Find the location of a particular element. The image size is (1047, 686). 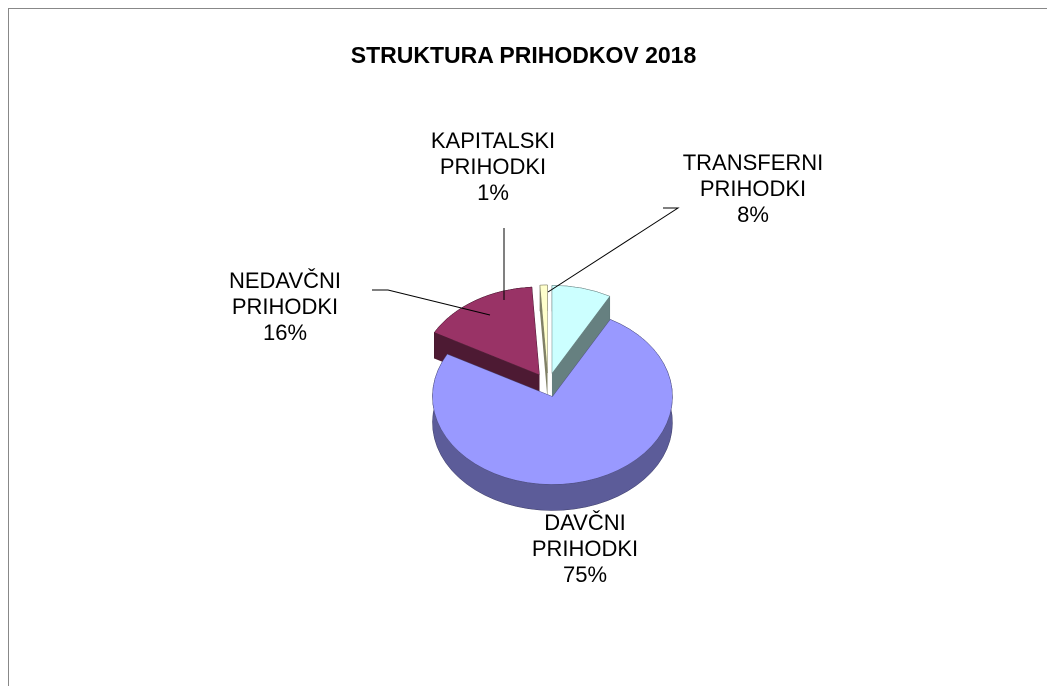

category-label: KAPITALSKI PRIHODKI is located at coordinates (493, 153).